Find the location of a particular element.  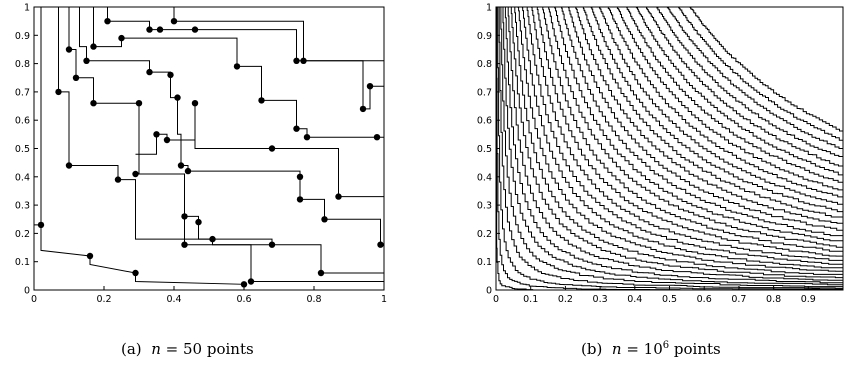

x-tick-label: 0.4 is located at coordinates (634, 299).